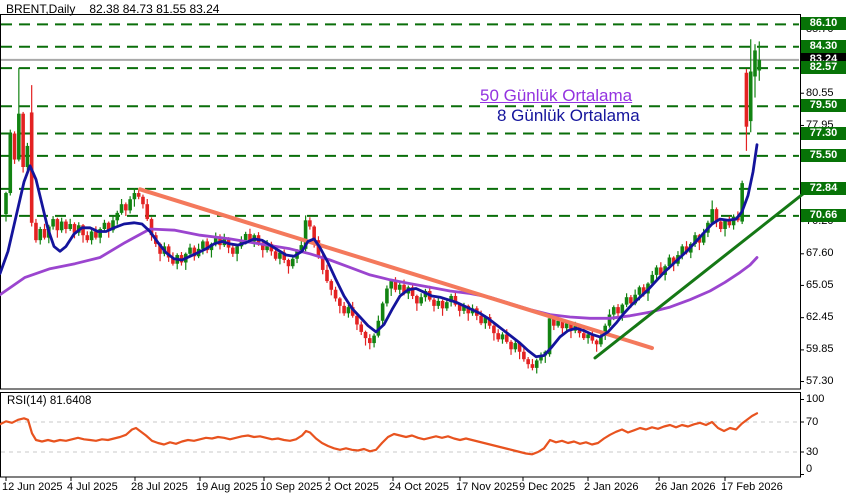 This screenshot has height=500, width=847. Describe the element at coordinates (32, 487) in the screenshot. I see `date-label: 12 Jun 2025` at that location.